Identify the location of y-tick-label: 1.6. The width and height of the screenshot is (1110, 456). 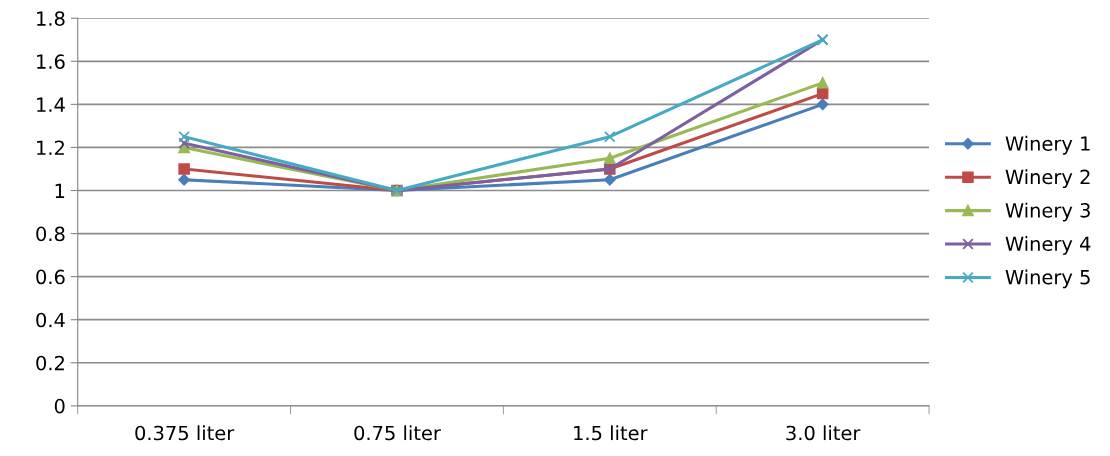
(51, 61).